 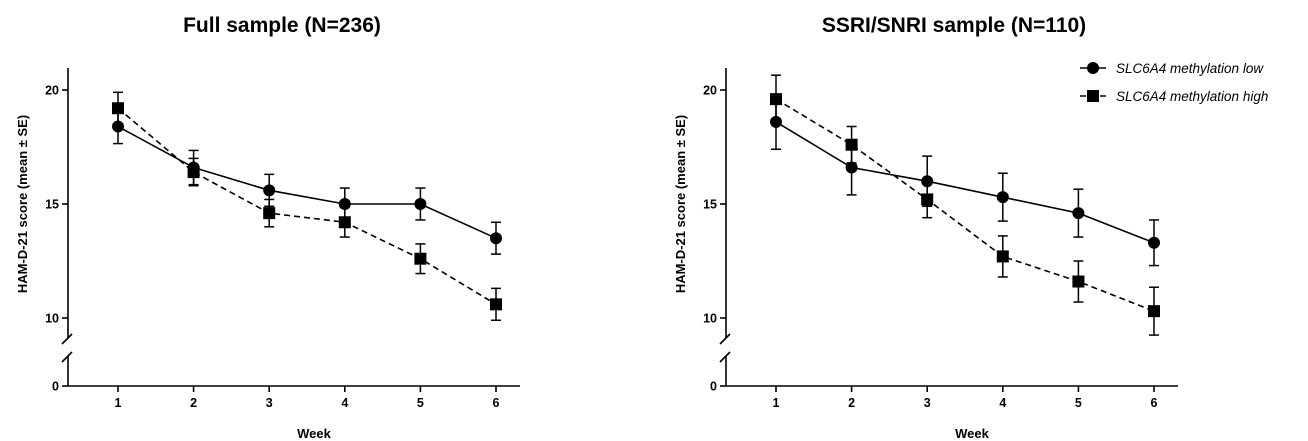 What do you see at coordinates (1093, 68) in the screenshot?
I see `legend-marker-circle` at bounding box center [1093, 68].